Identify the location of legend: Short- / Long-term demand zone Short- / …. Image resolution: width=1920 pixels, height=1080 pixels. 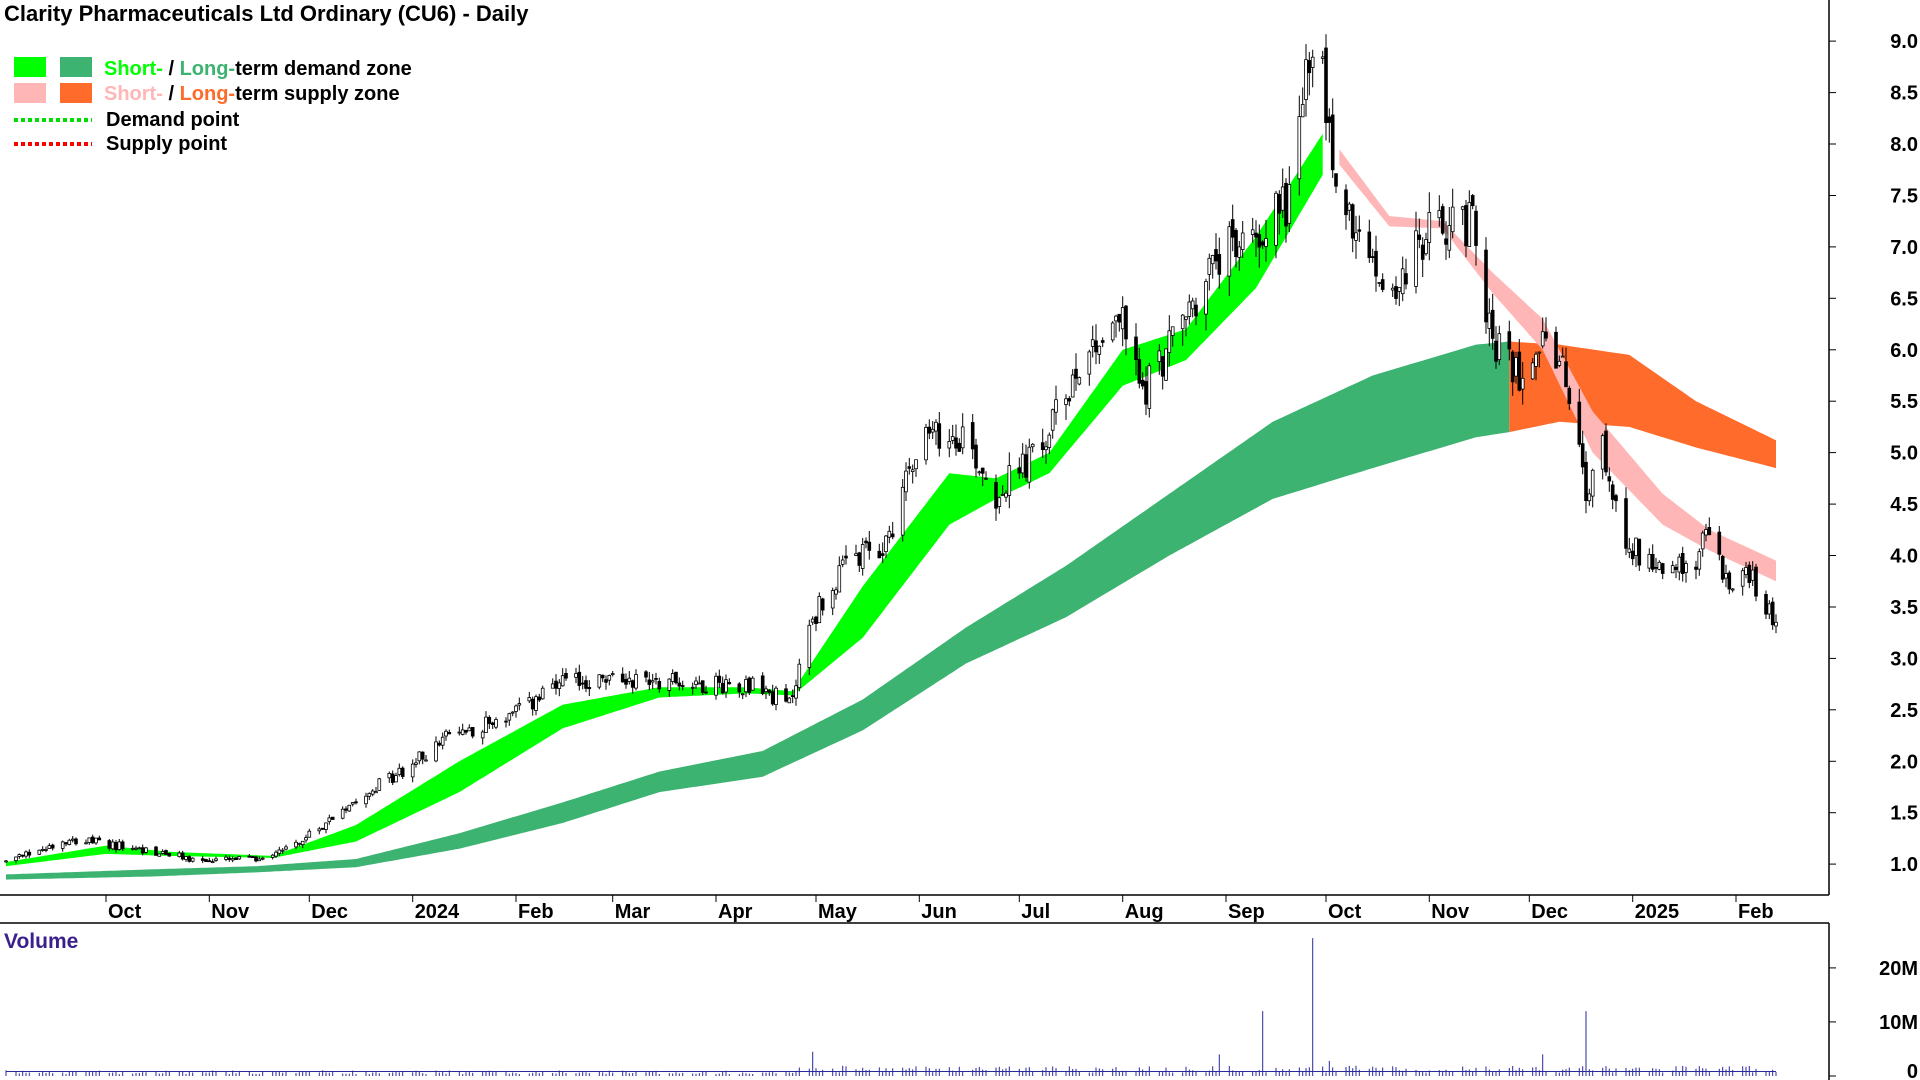
(213, 106).